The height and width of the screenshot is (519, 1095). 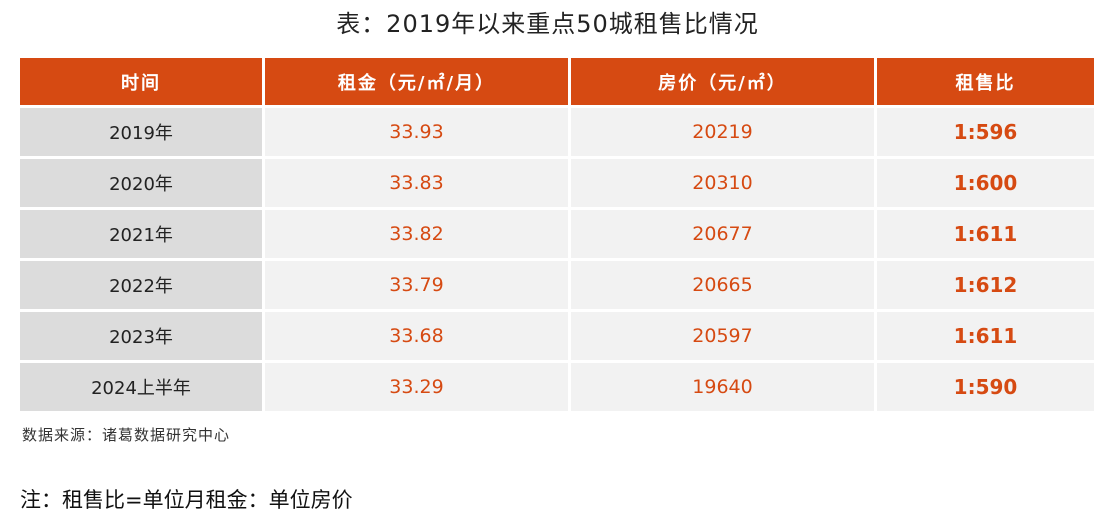 I want to click on header-ratio: 租售比, so click(x=985, y=83).